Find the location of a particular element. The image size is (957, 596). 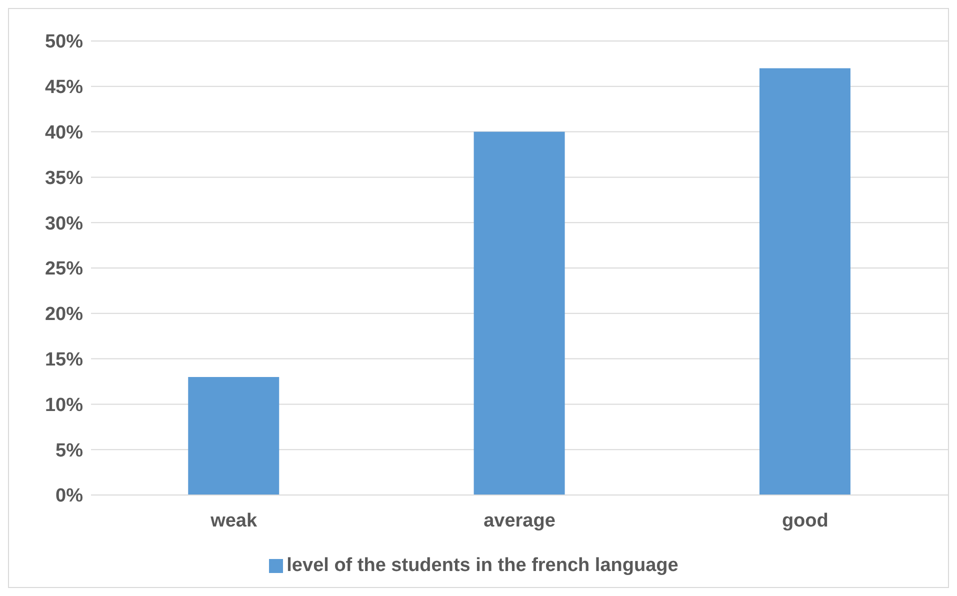

y-tick-label: 10% is located at coordinates (64, 405).